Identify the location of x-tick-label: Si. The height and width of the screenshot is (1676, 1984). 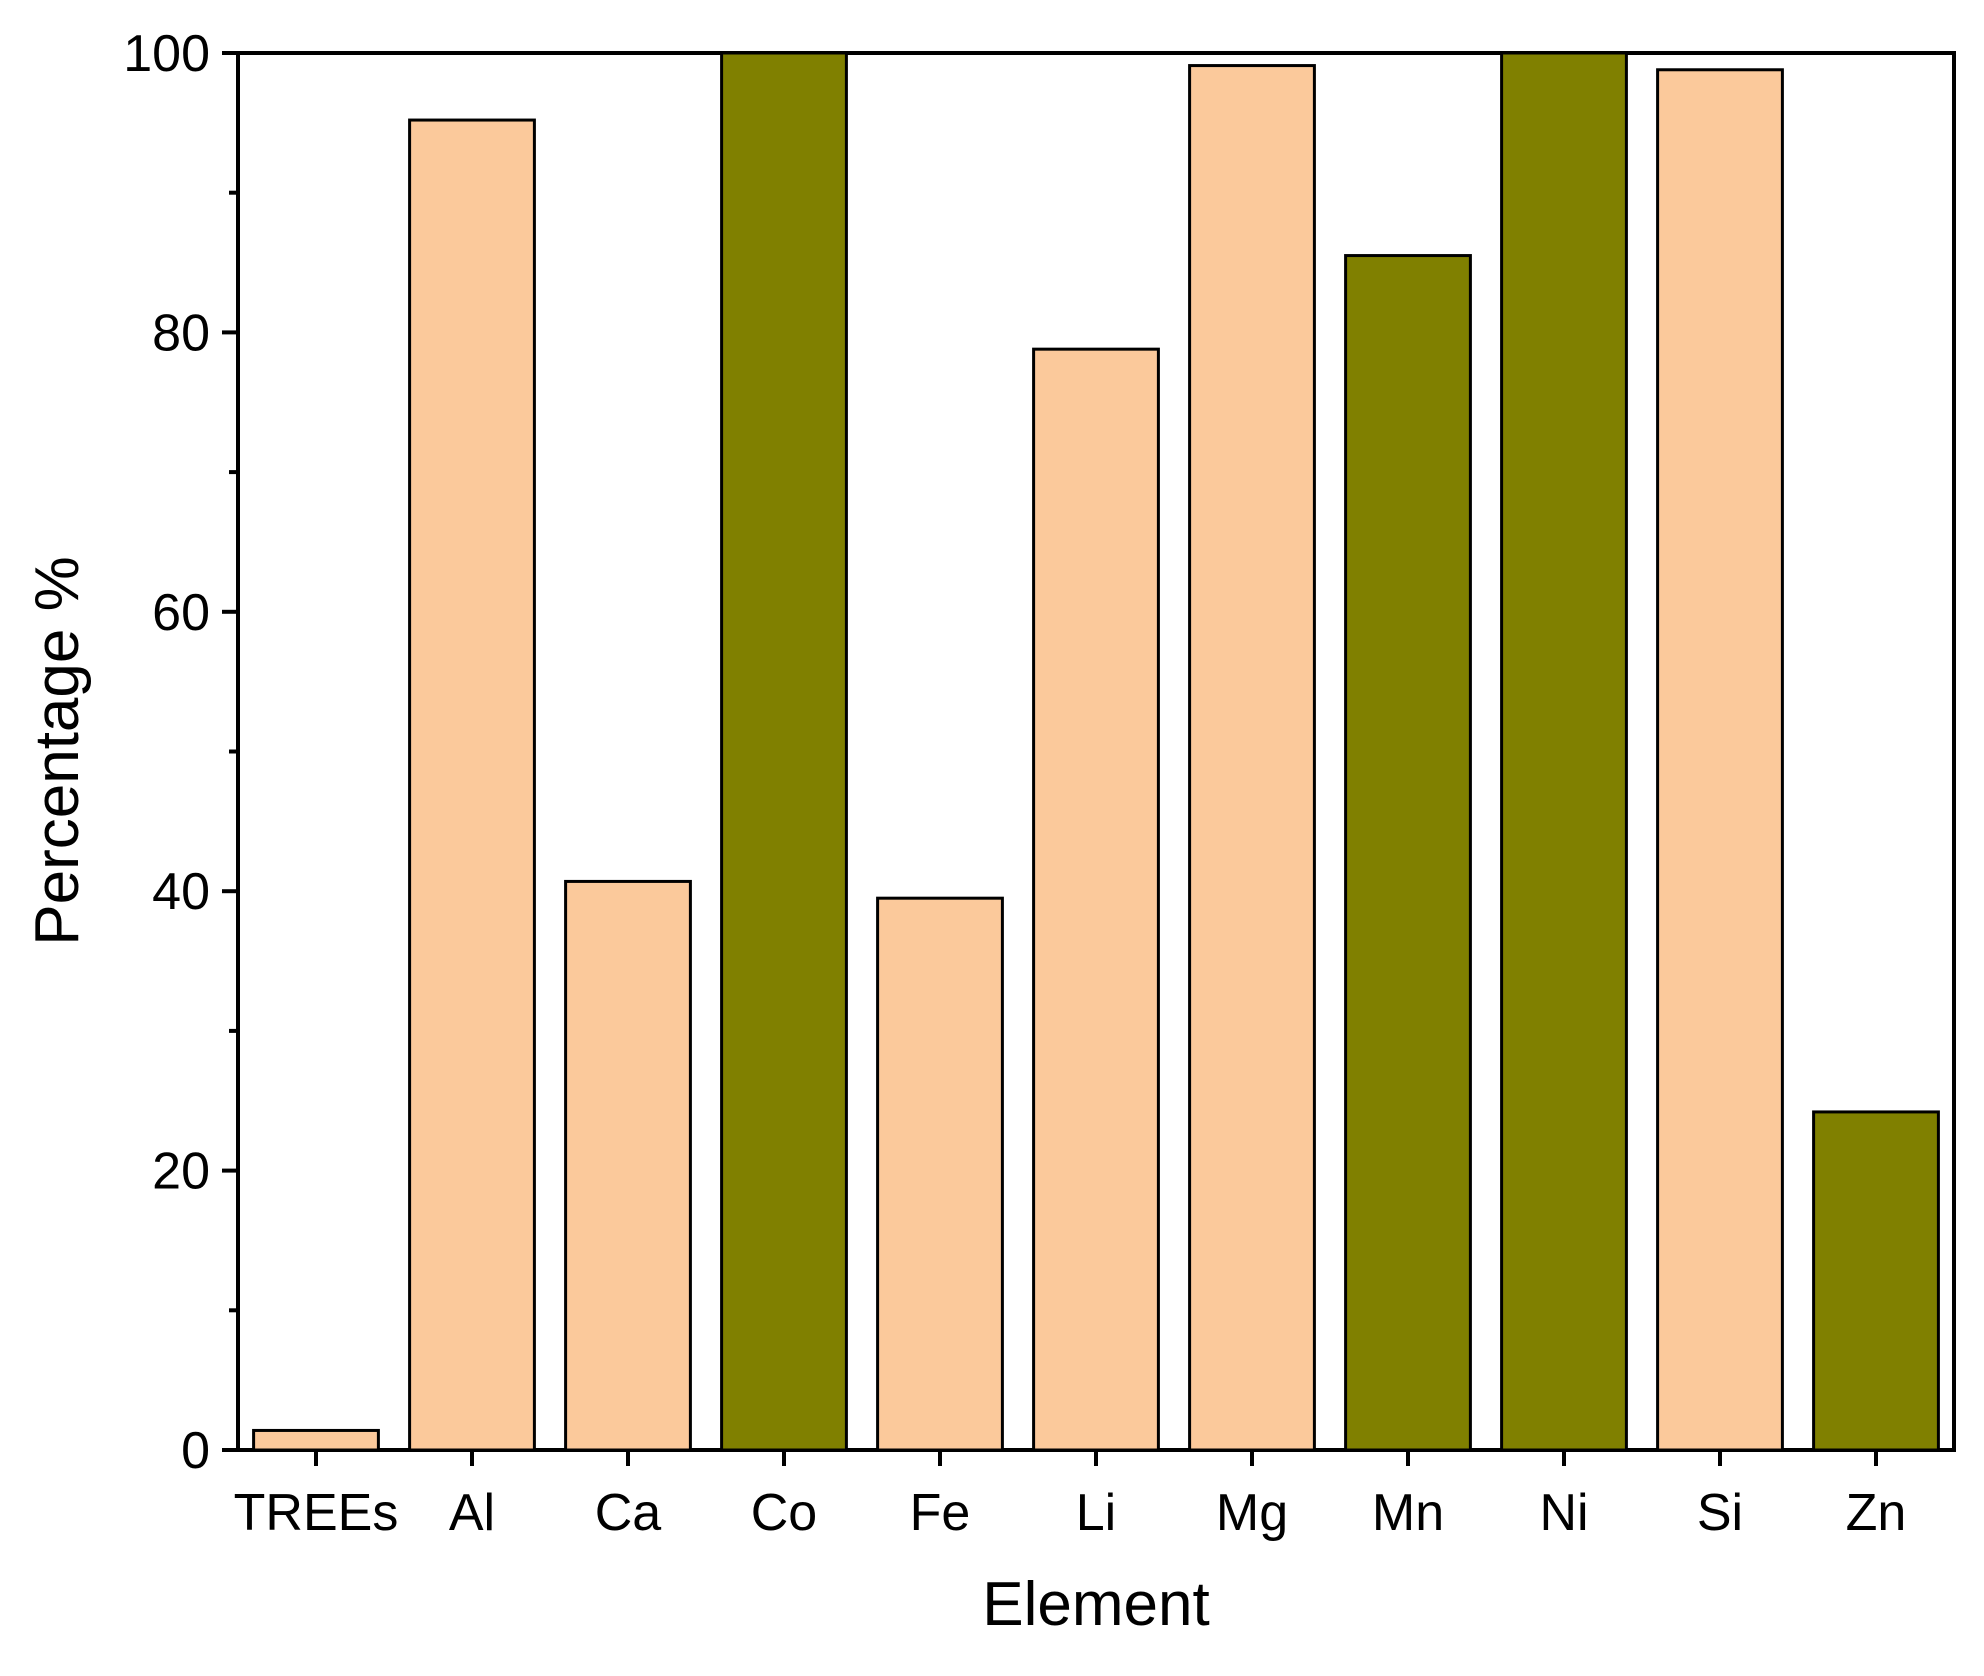
(1720, 1513).